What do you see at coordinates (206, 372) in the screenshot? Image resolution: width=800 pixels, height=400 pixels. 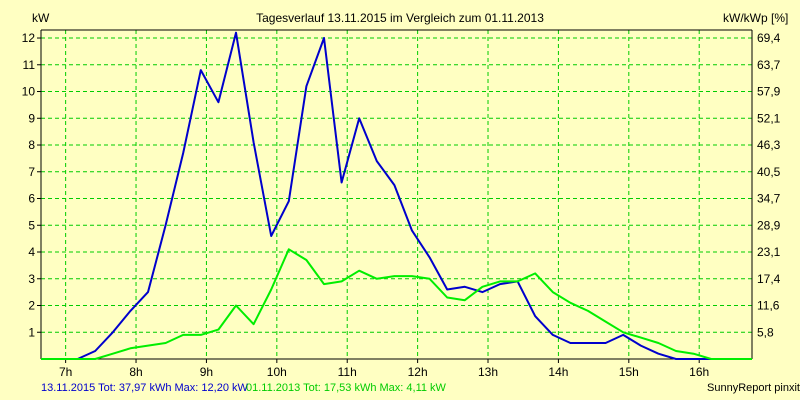 I see `x-tick-label: 9h` at bounding box center [206, 372].